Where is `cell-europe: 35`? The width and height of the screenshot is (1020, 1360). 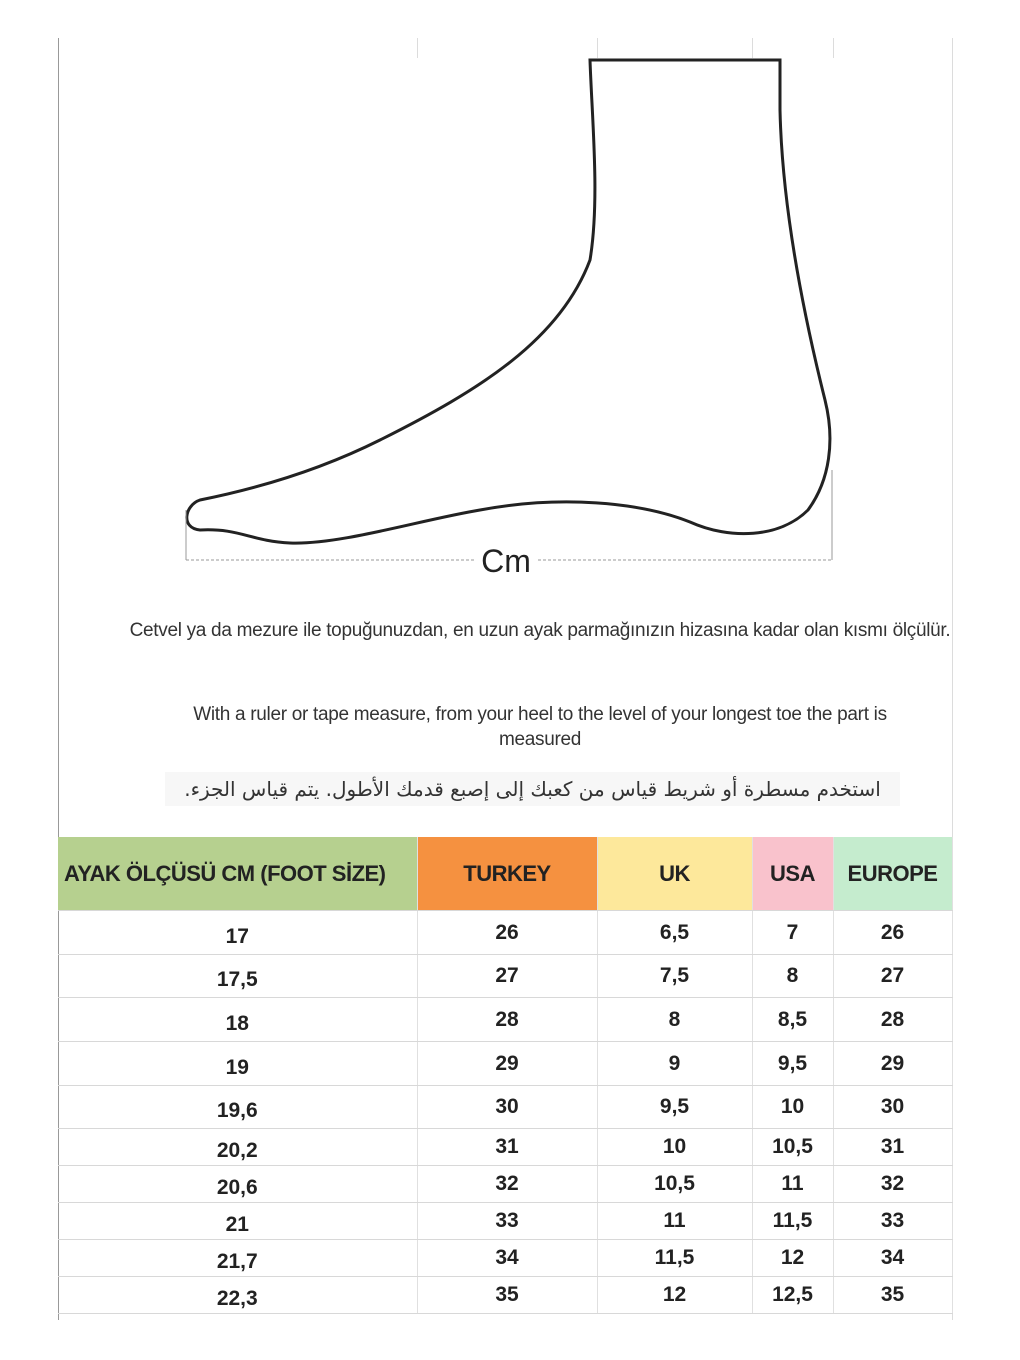
cell-europe: 35 is located at coordinates (893, 1295).